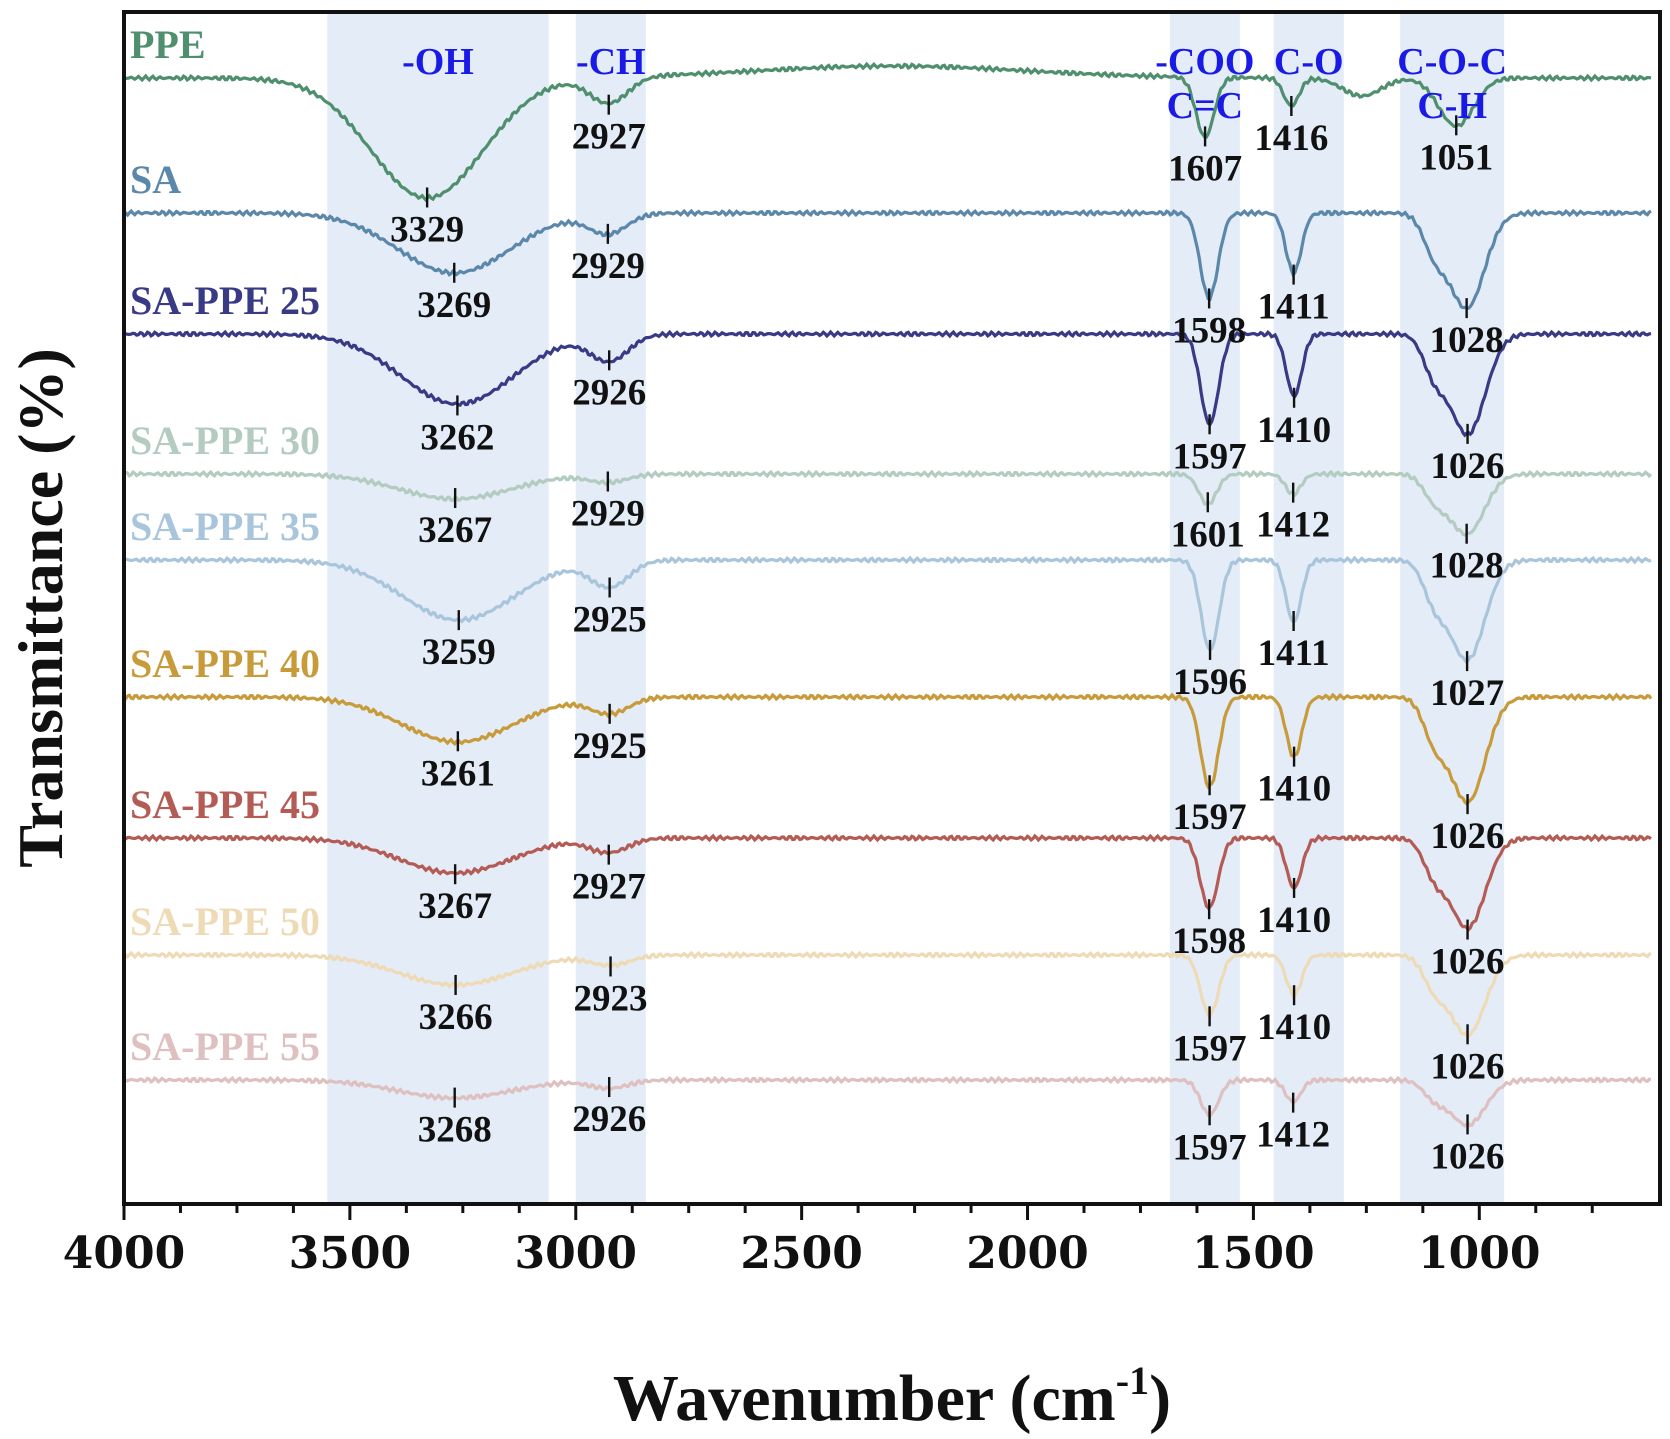  Describe the element at coordinates (610, 746) in the screenshot. I see `peak-label-5-1: 2925` at that location.